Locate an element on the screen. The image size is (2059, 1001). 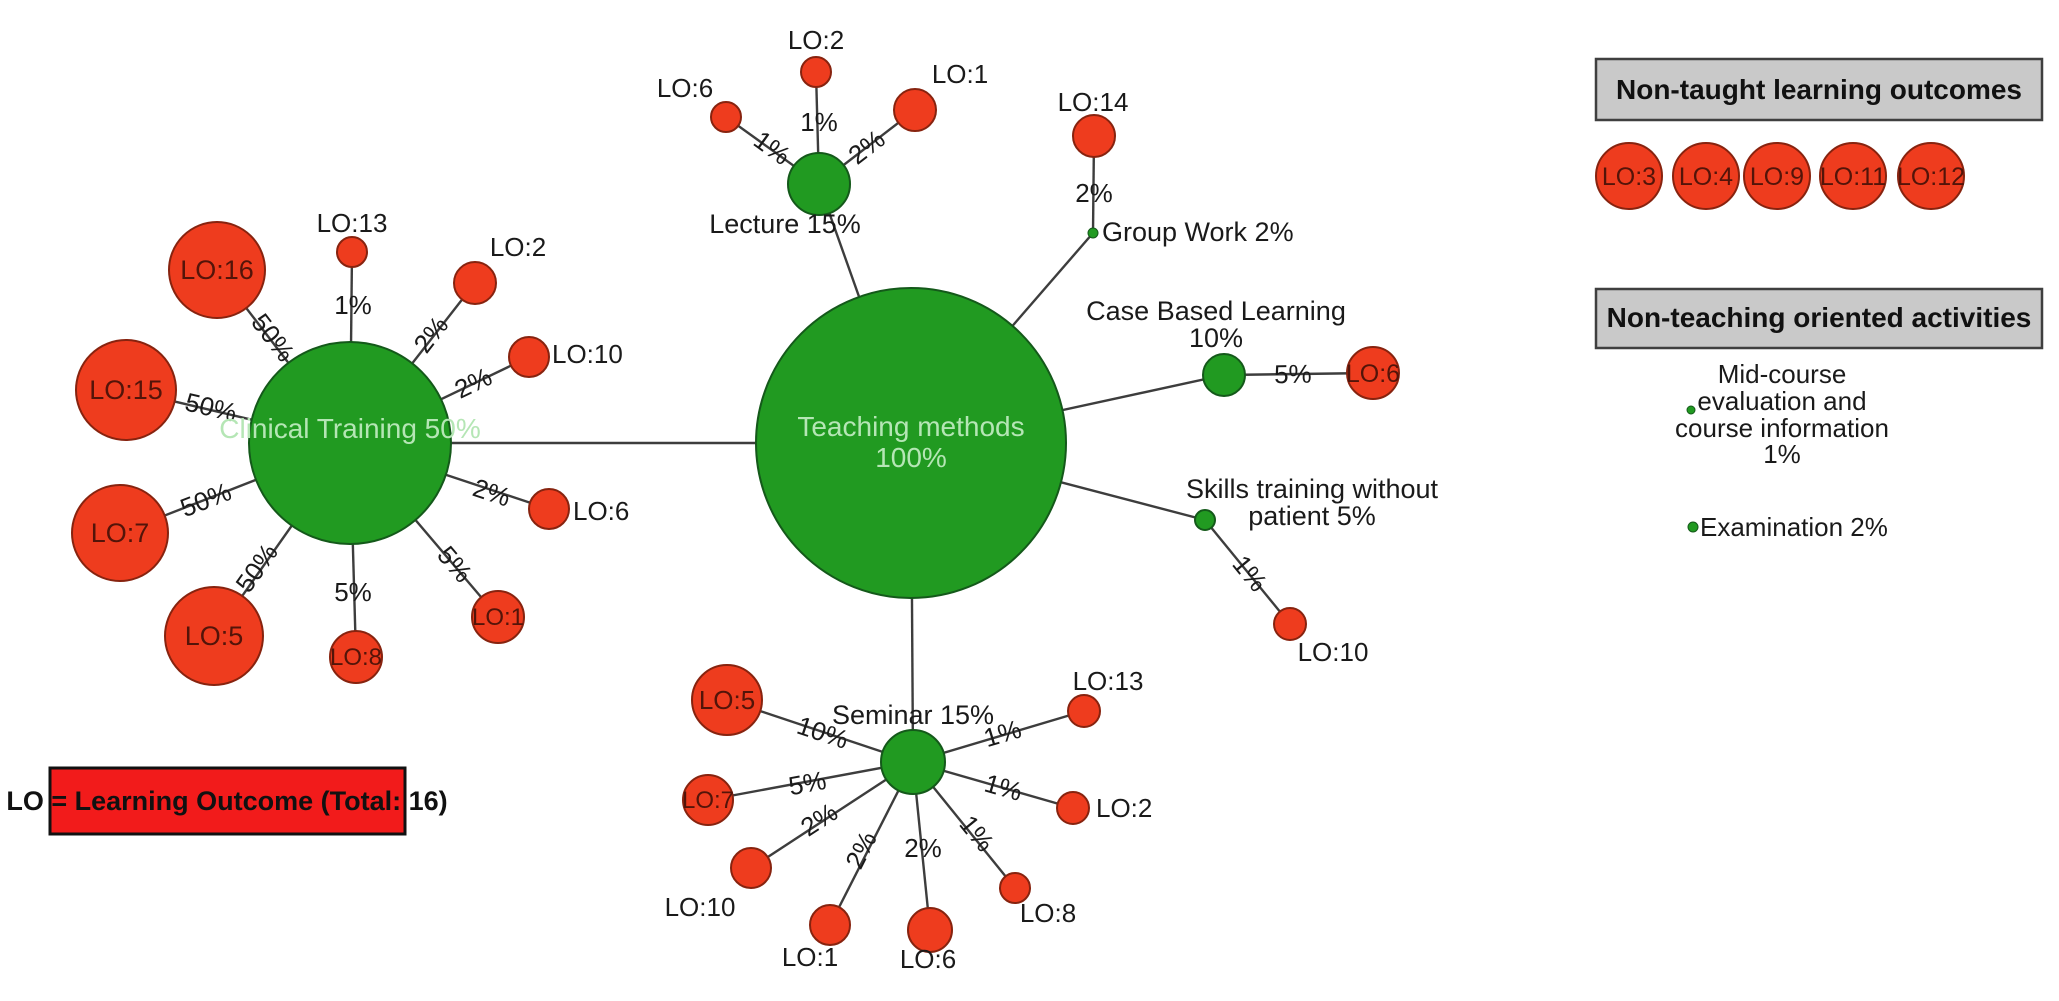
node-label-sem_l7: LO:7 is located at coordinates (708, 800).